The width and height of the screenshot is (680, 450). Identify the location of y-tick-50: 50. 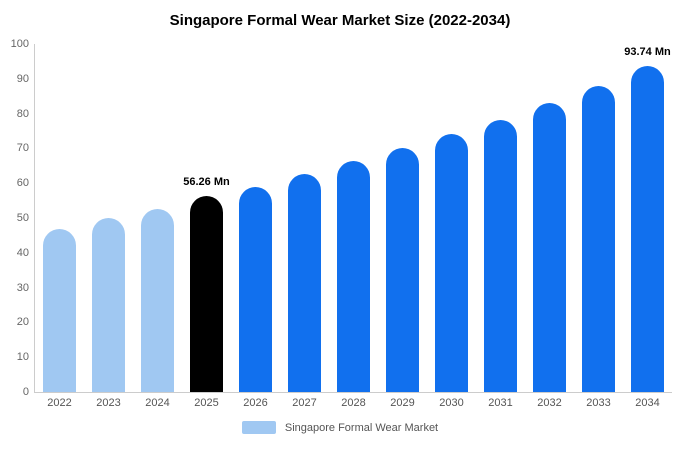
(22, 218).